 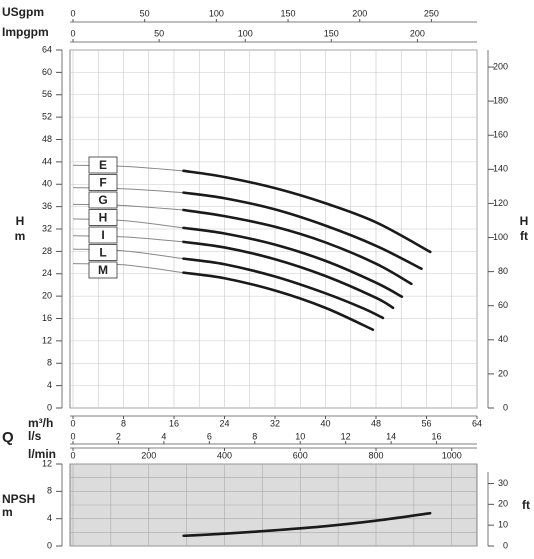 I want to click on x-tick-label: 400, so click(x=224, y=455).